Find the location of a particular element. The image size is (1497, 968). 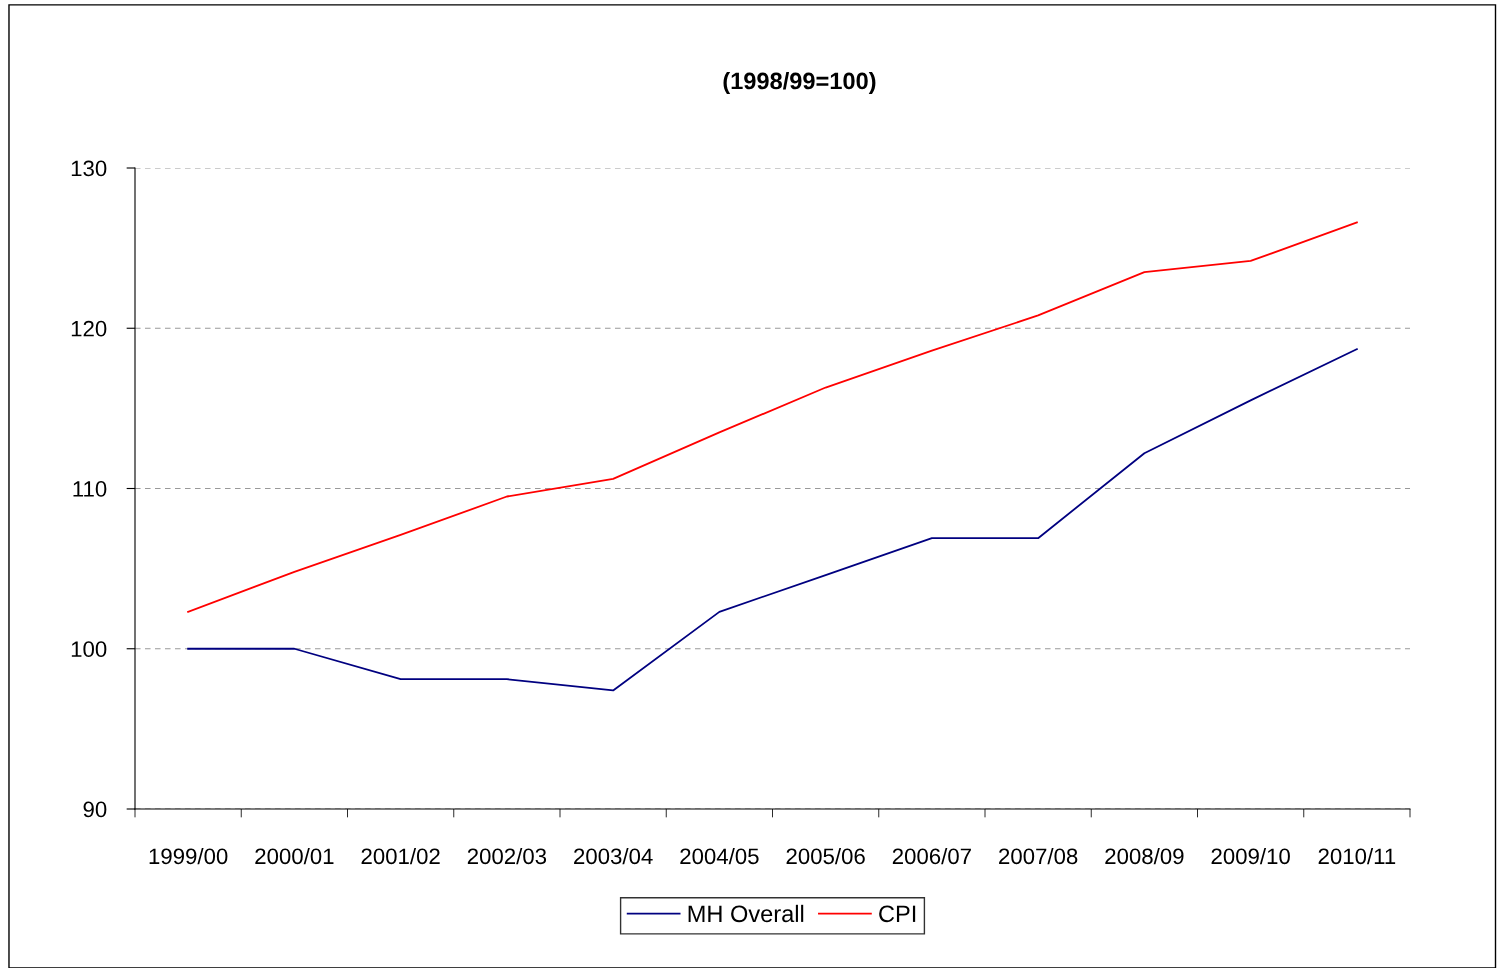

y-tick-label: 90 is located at coordinates (95, 809).